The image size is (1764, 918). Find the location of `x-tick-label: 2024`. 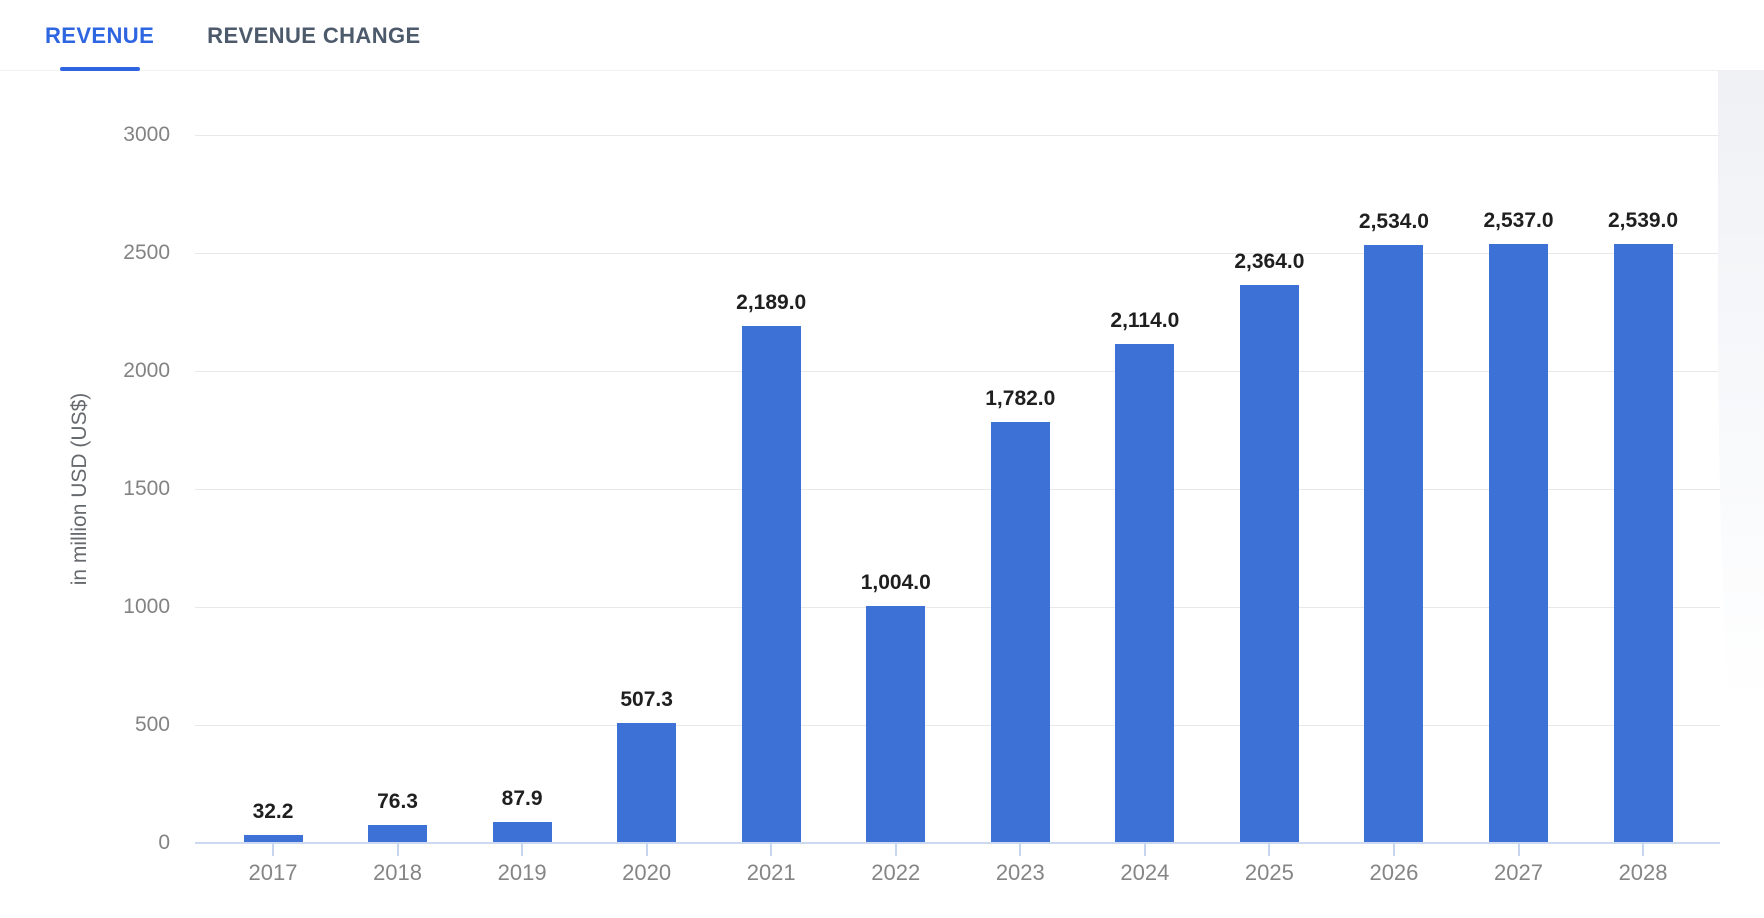

x-tick-label: 2024 is located at coordinates (1145, 872).